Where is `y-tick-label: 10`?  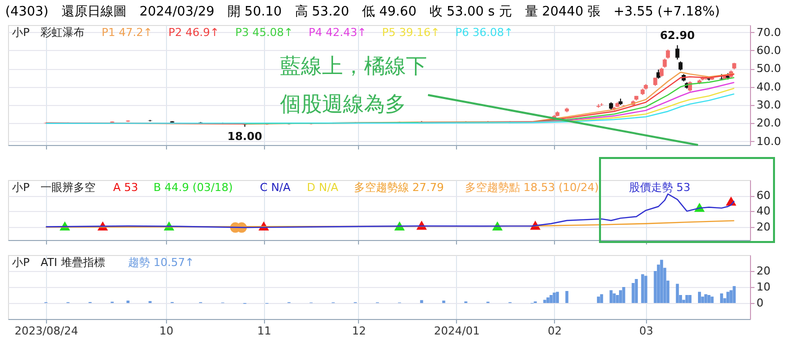 y-tick-label: 10 is located at coordinates (763, 287).